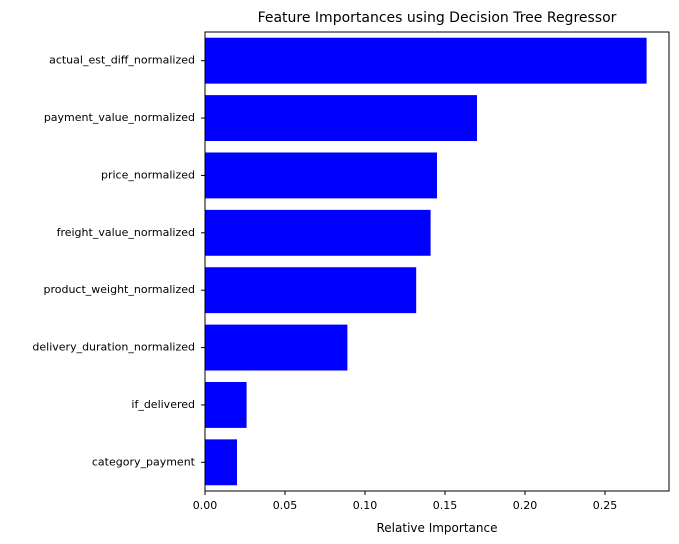  What do you see at coordinates (126, 232) in the screenshot?
I see `y-tick-label: freight_value_normalized` at bounding box center [126, 232].